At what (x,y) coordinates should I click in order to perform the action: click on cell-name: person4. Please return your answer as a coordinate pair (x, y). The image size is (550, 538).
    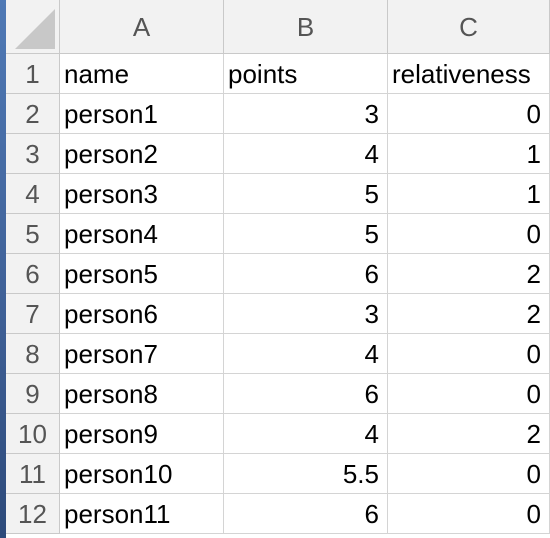
    Looking at the image, I should click on (142, 234).